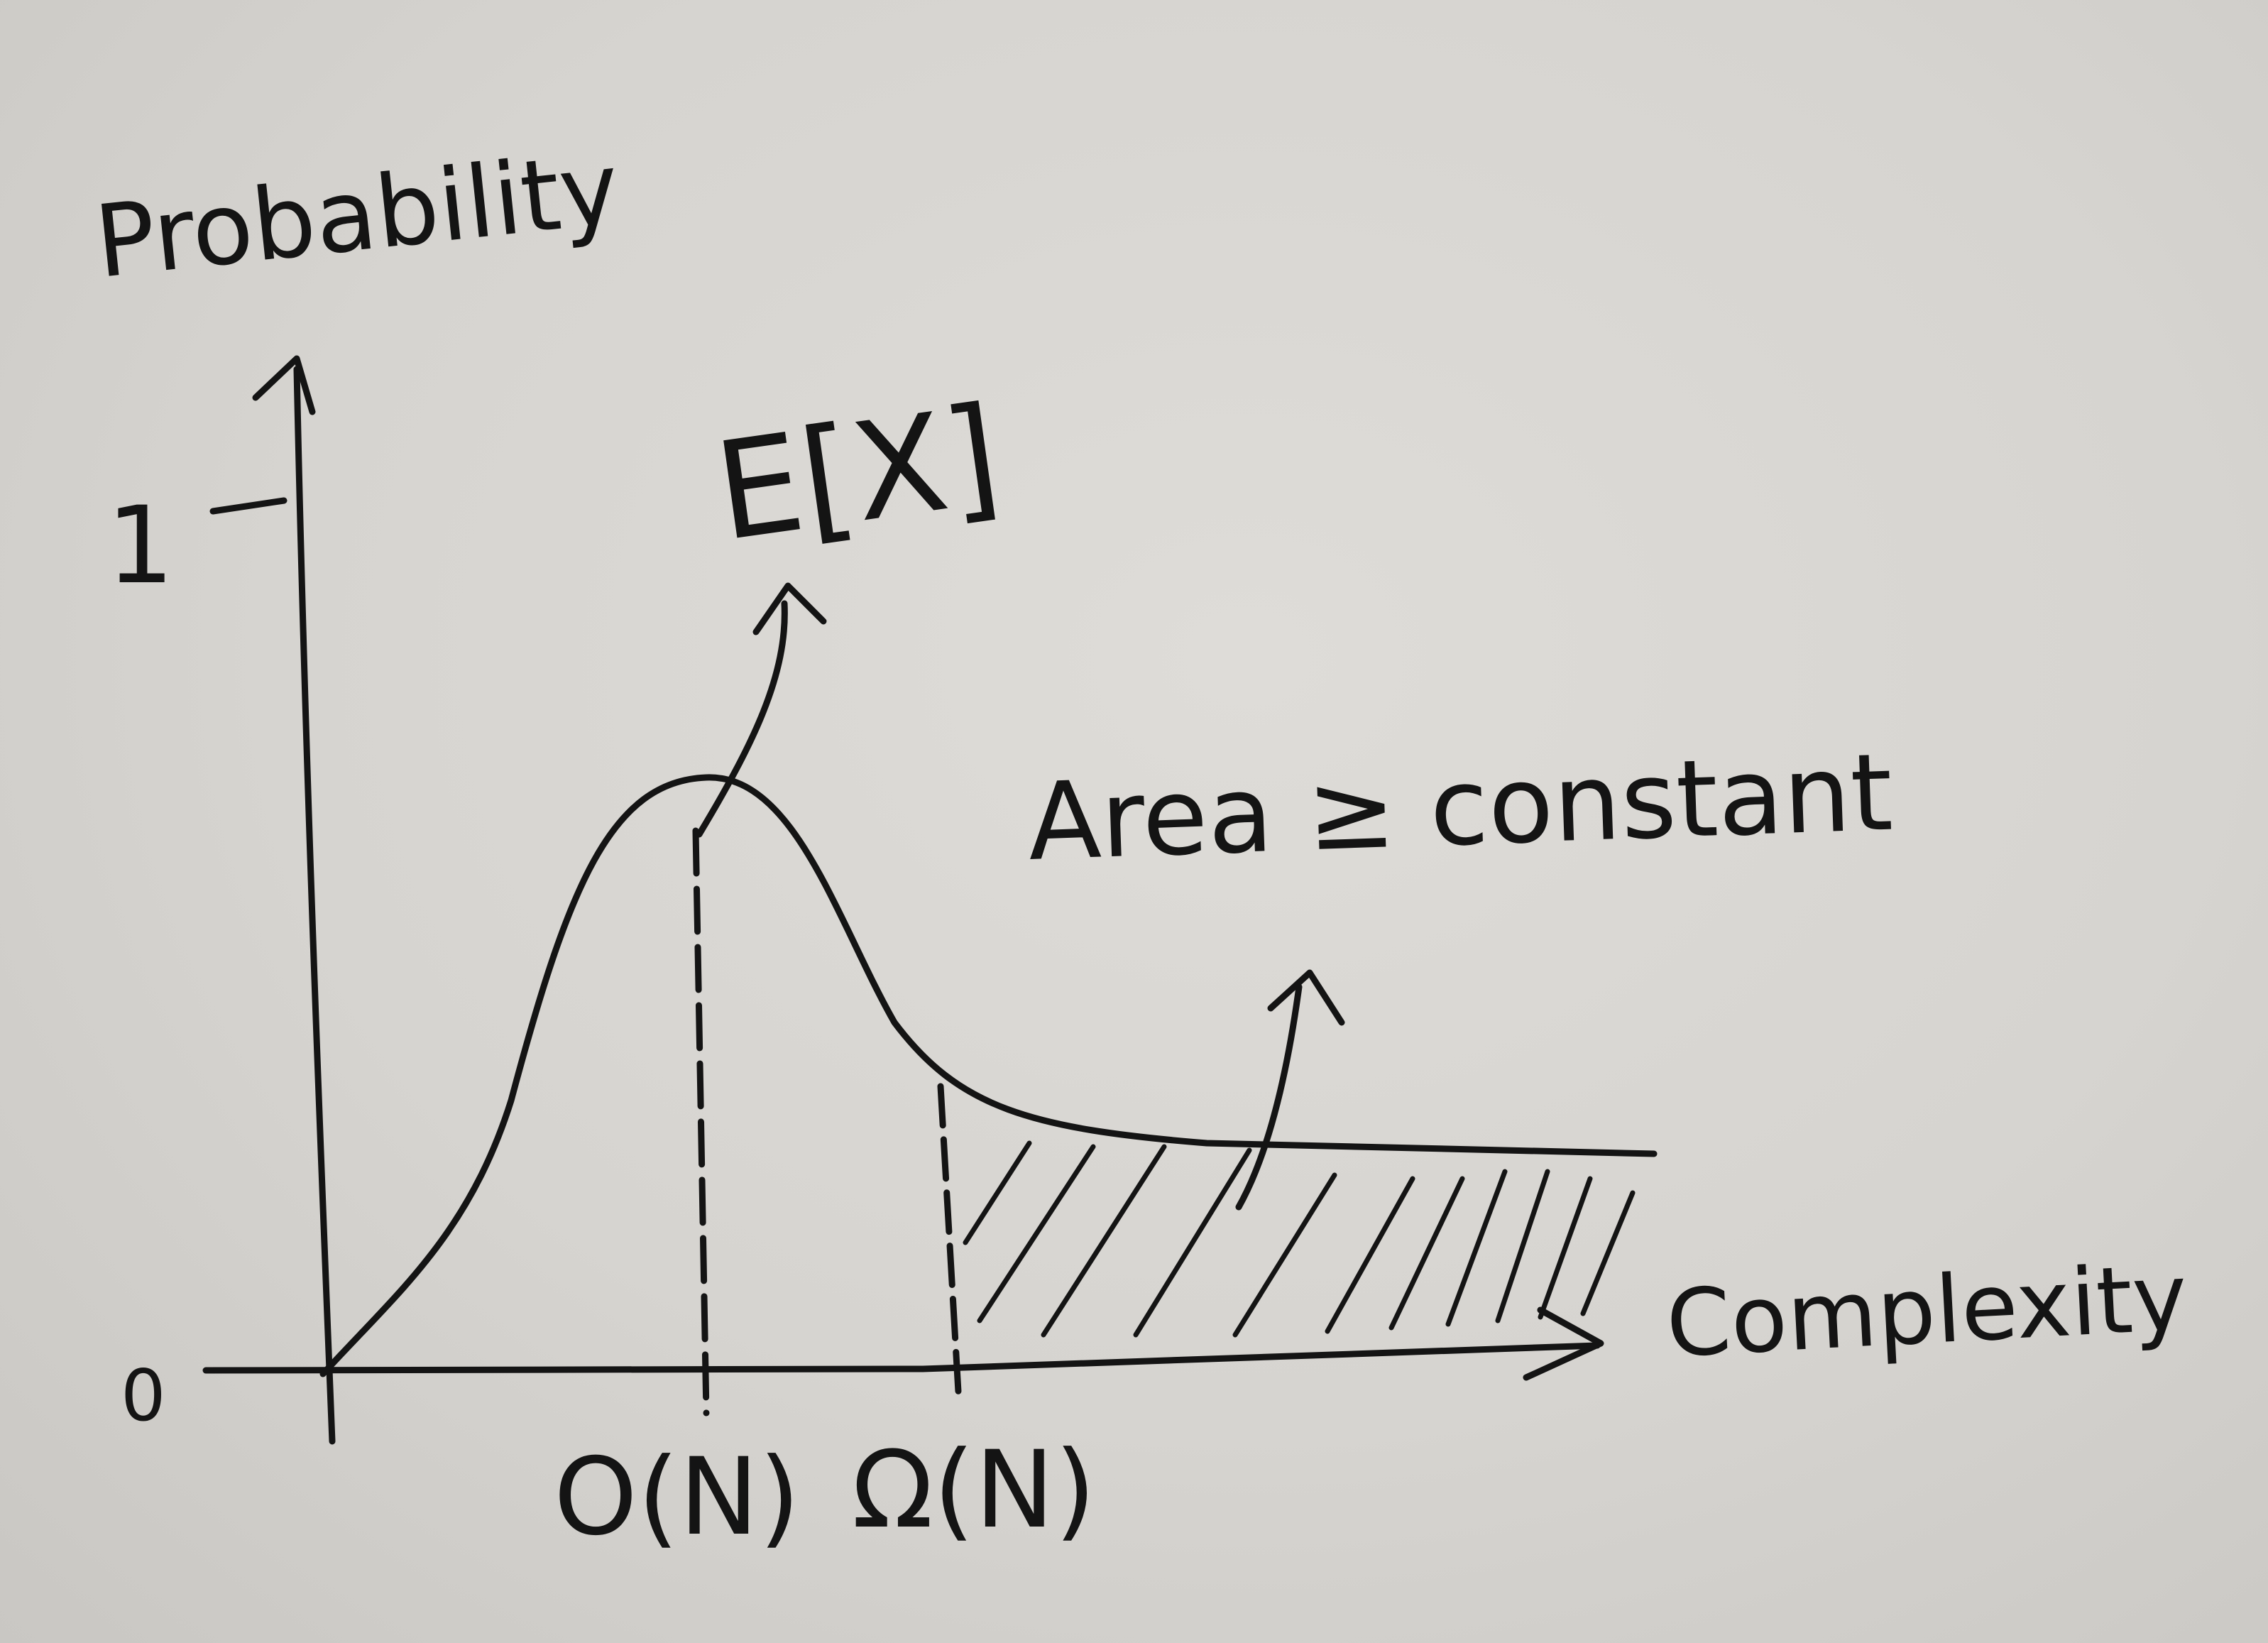  I want to click on y-axis-label: Probability, so click(358, 215).